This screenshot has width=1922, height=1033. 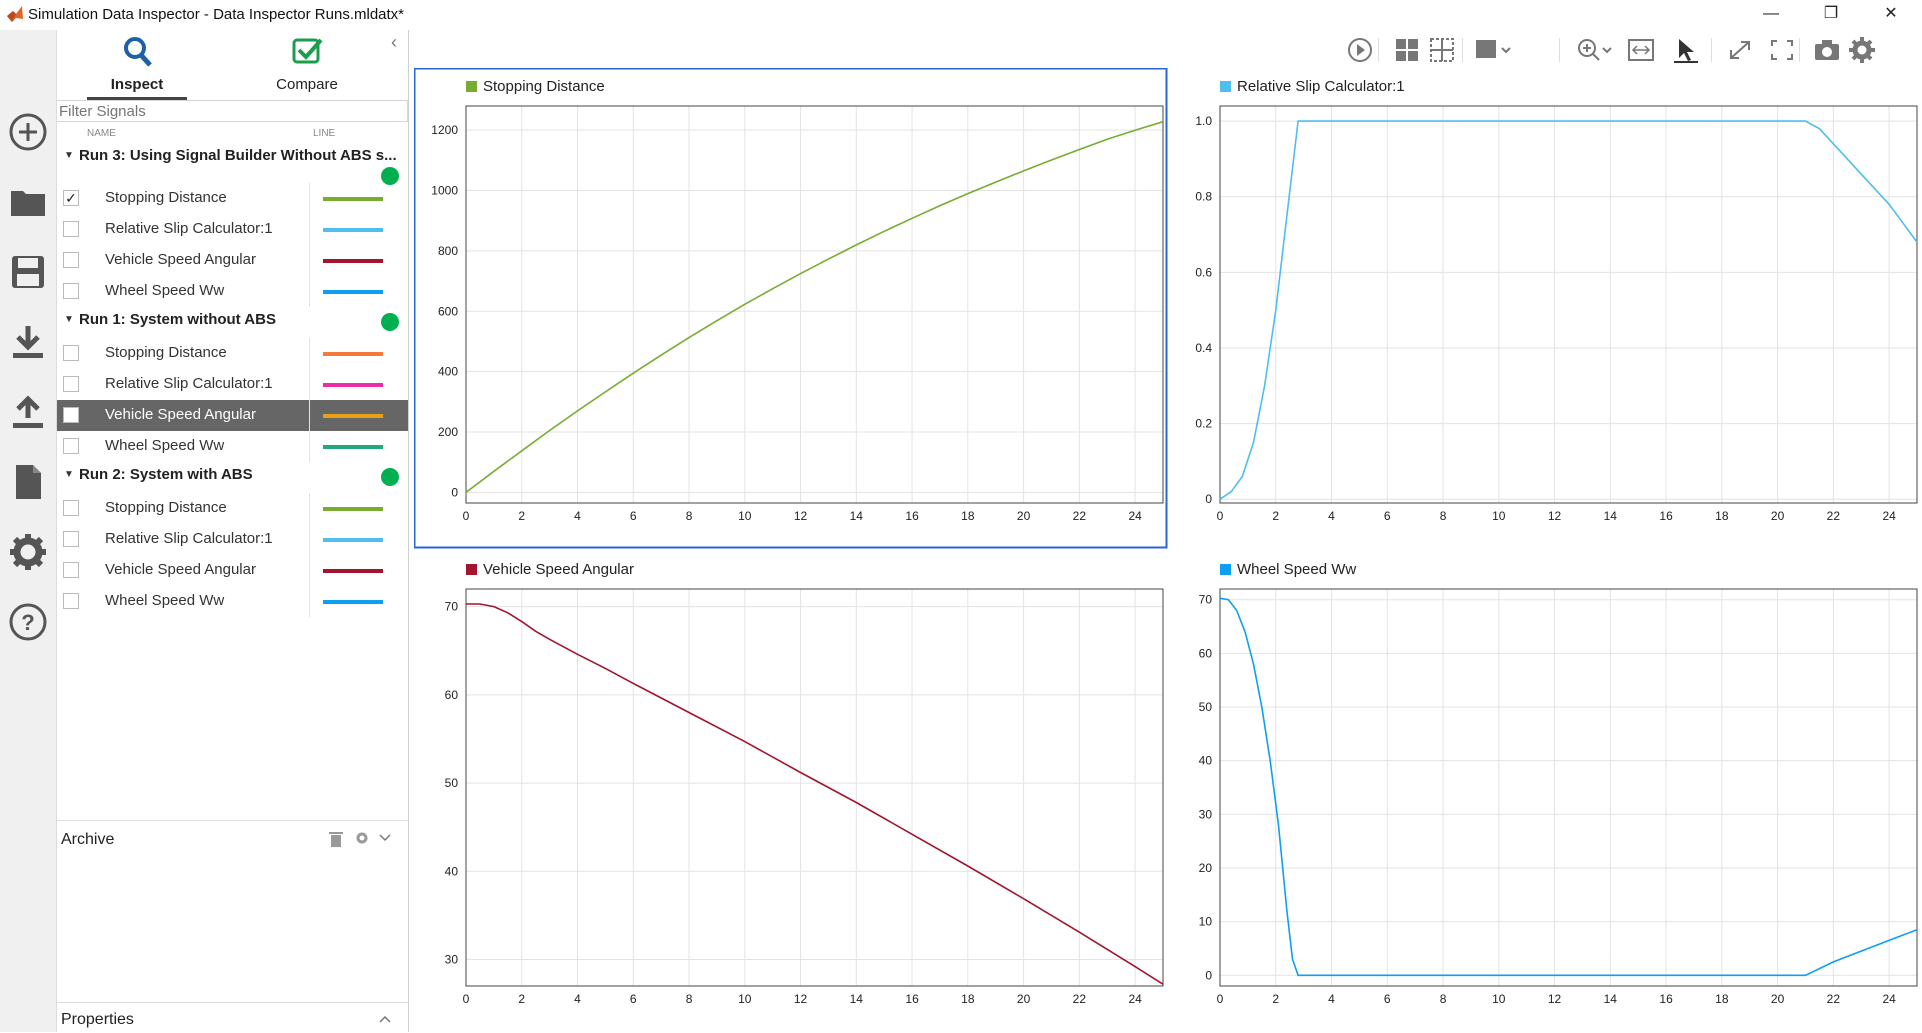 I want to click on expand-icon, so click(x=1740, y=50).